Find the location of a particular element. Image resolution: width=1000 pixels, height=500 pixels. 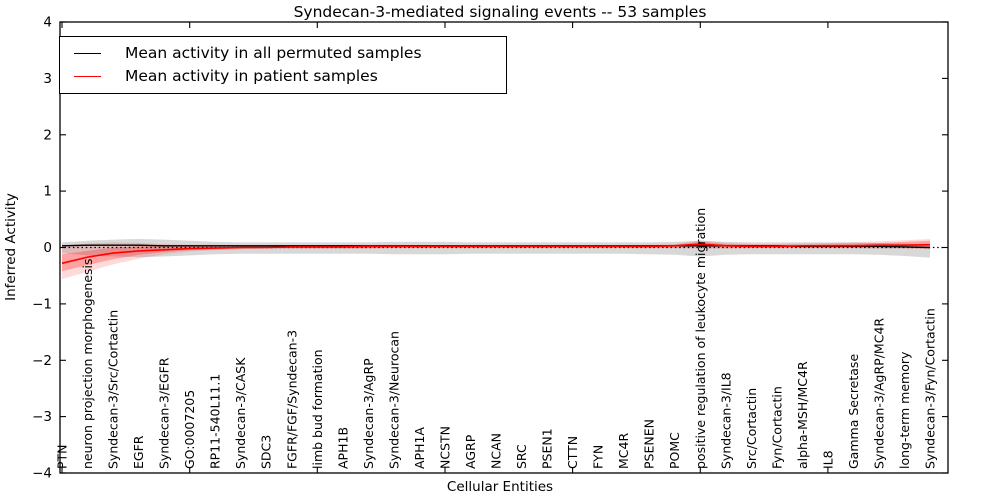

legend-label: Mean activity in all permuted samples is located at coordinates (273, 52).